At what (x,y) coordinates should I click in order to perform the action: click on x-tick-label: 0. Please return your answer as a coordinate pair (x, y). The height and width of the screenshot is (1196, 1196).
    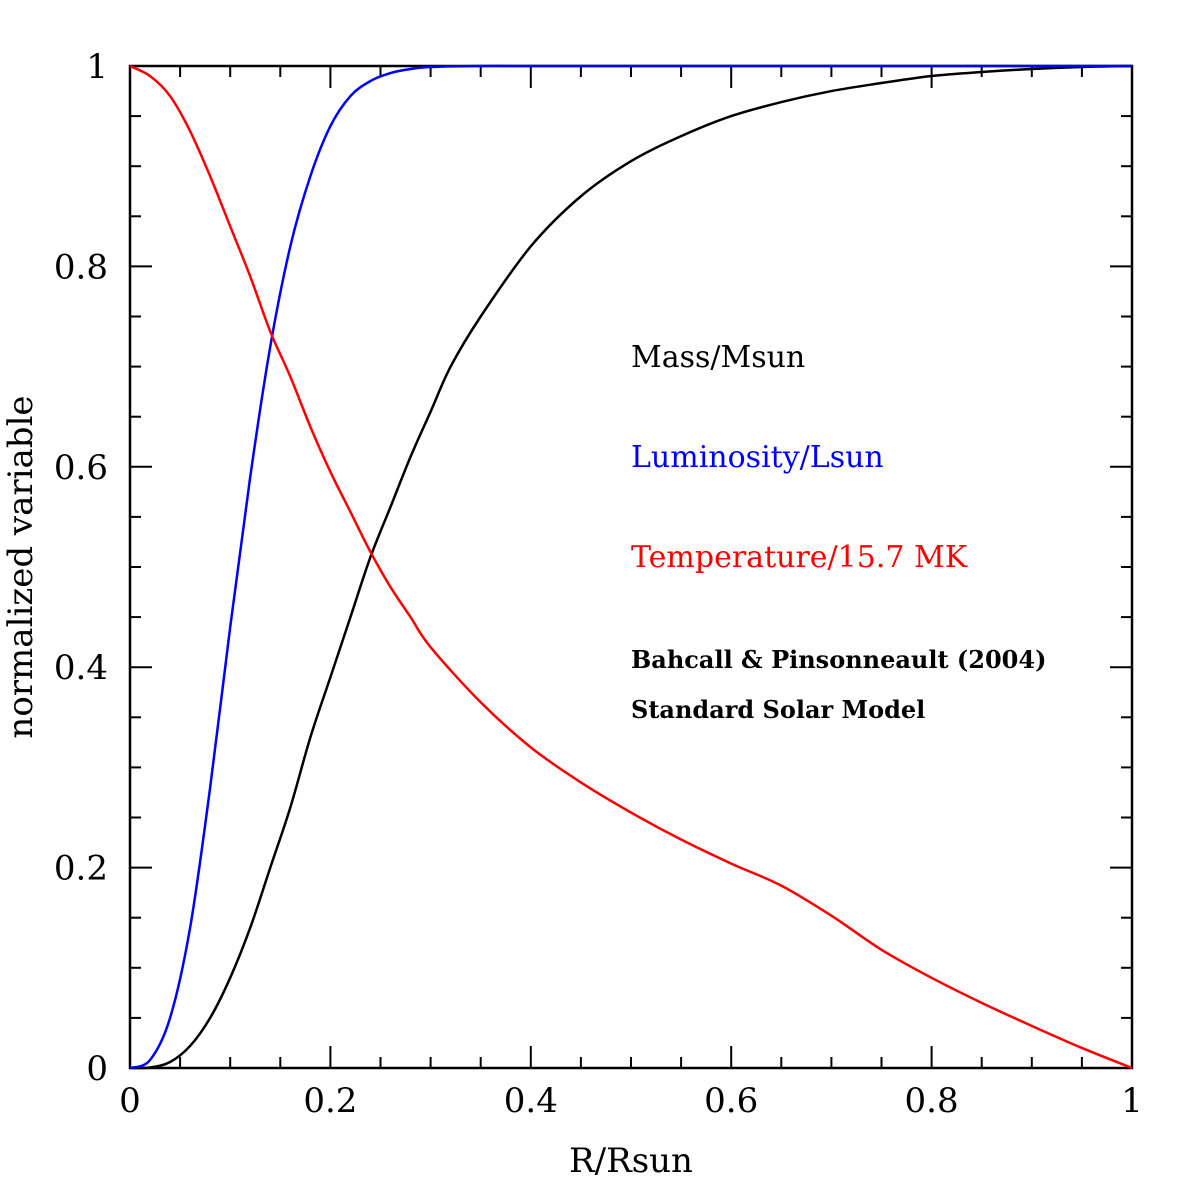
    Looking at the image, I should click on (130, 1101).